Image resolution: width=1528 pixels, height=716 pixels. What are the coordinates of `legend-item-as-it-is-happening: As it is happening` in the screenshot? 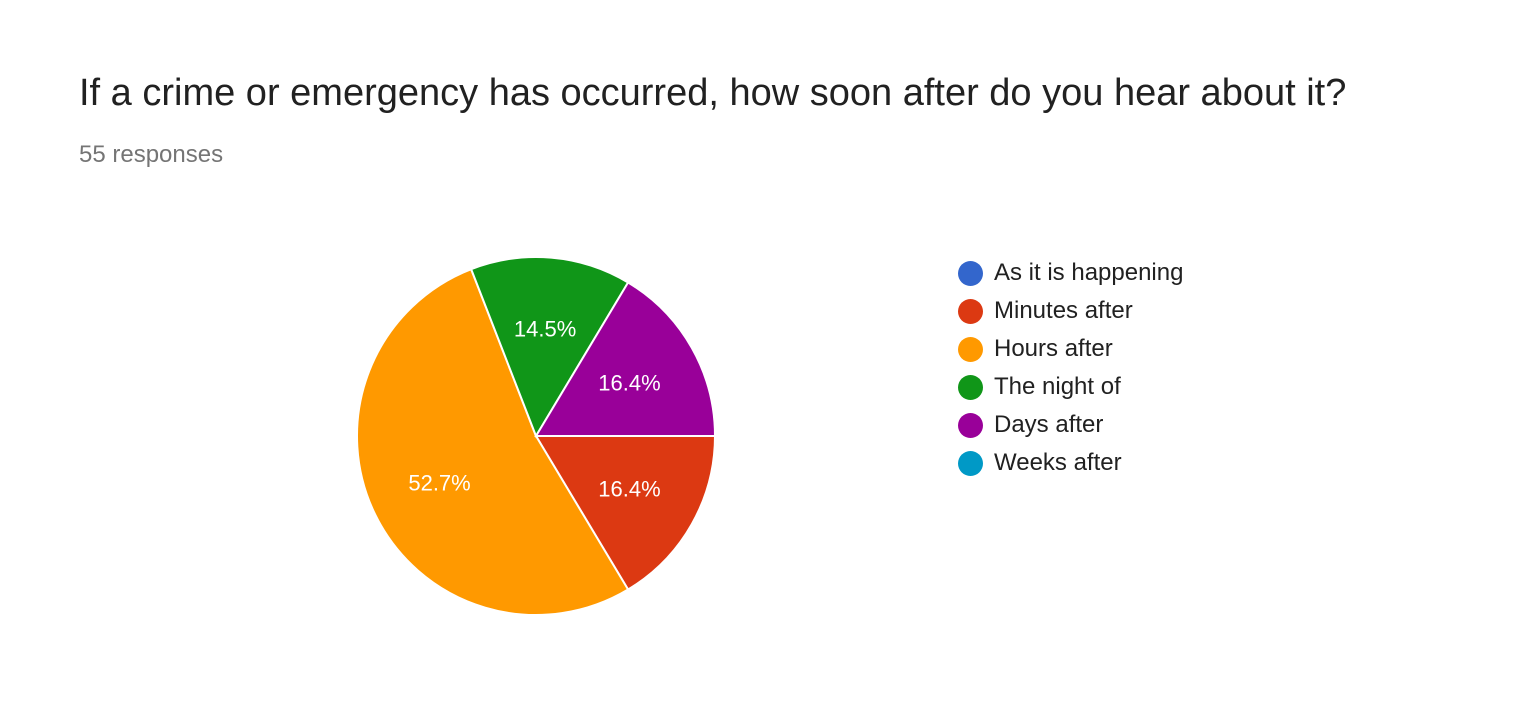 It's located at (1070, 273).